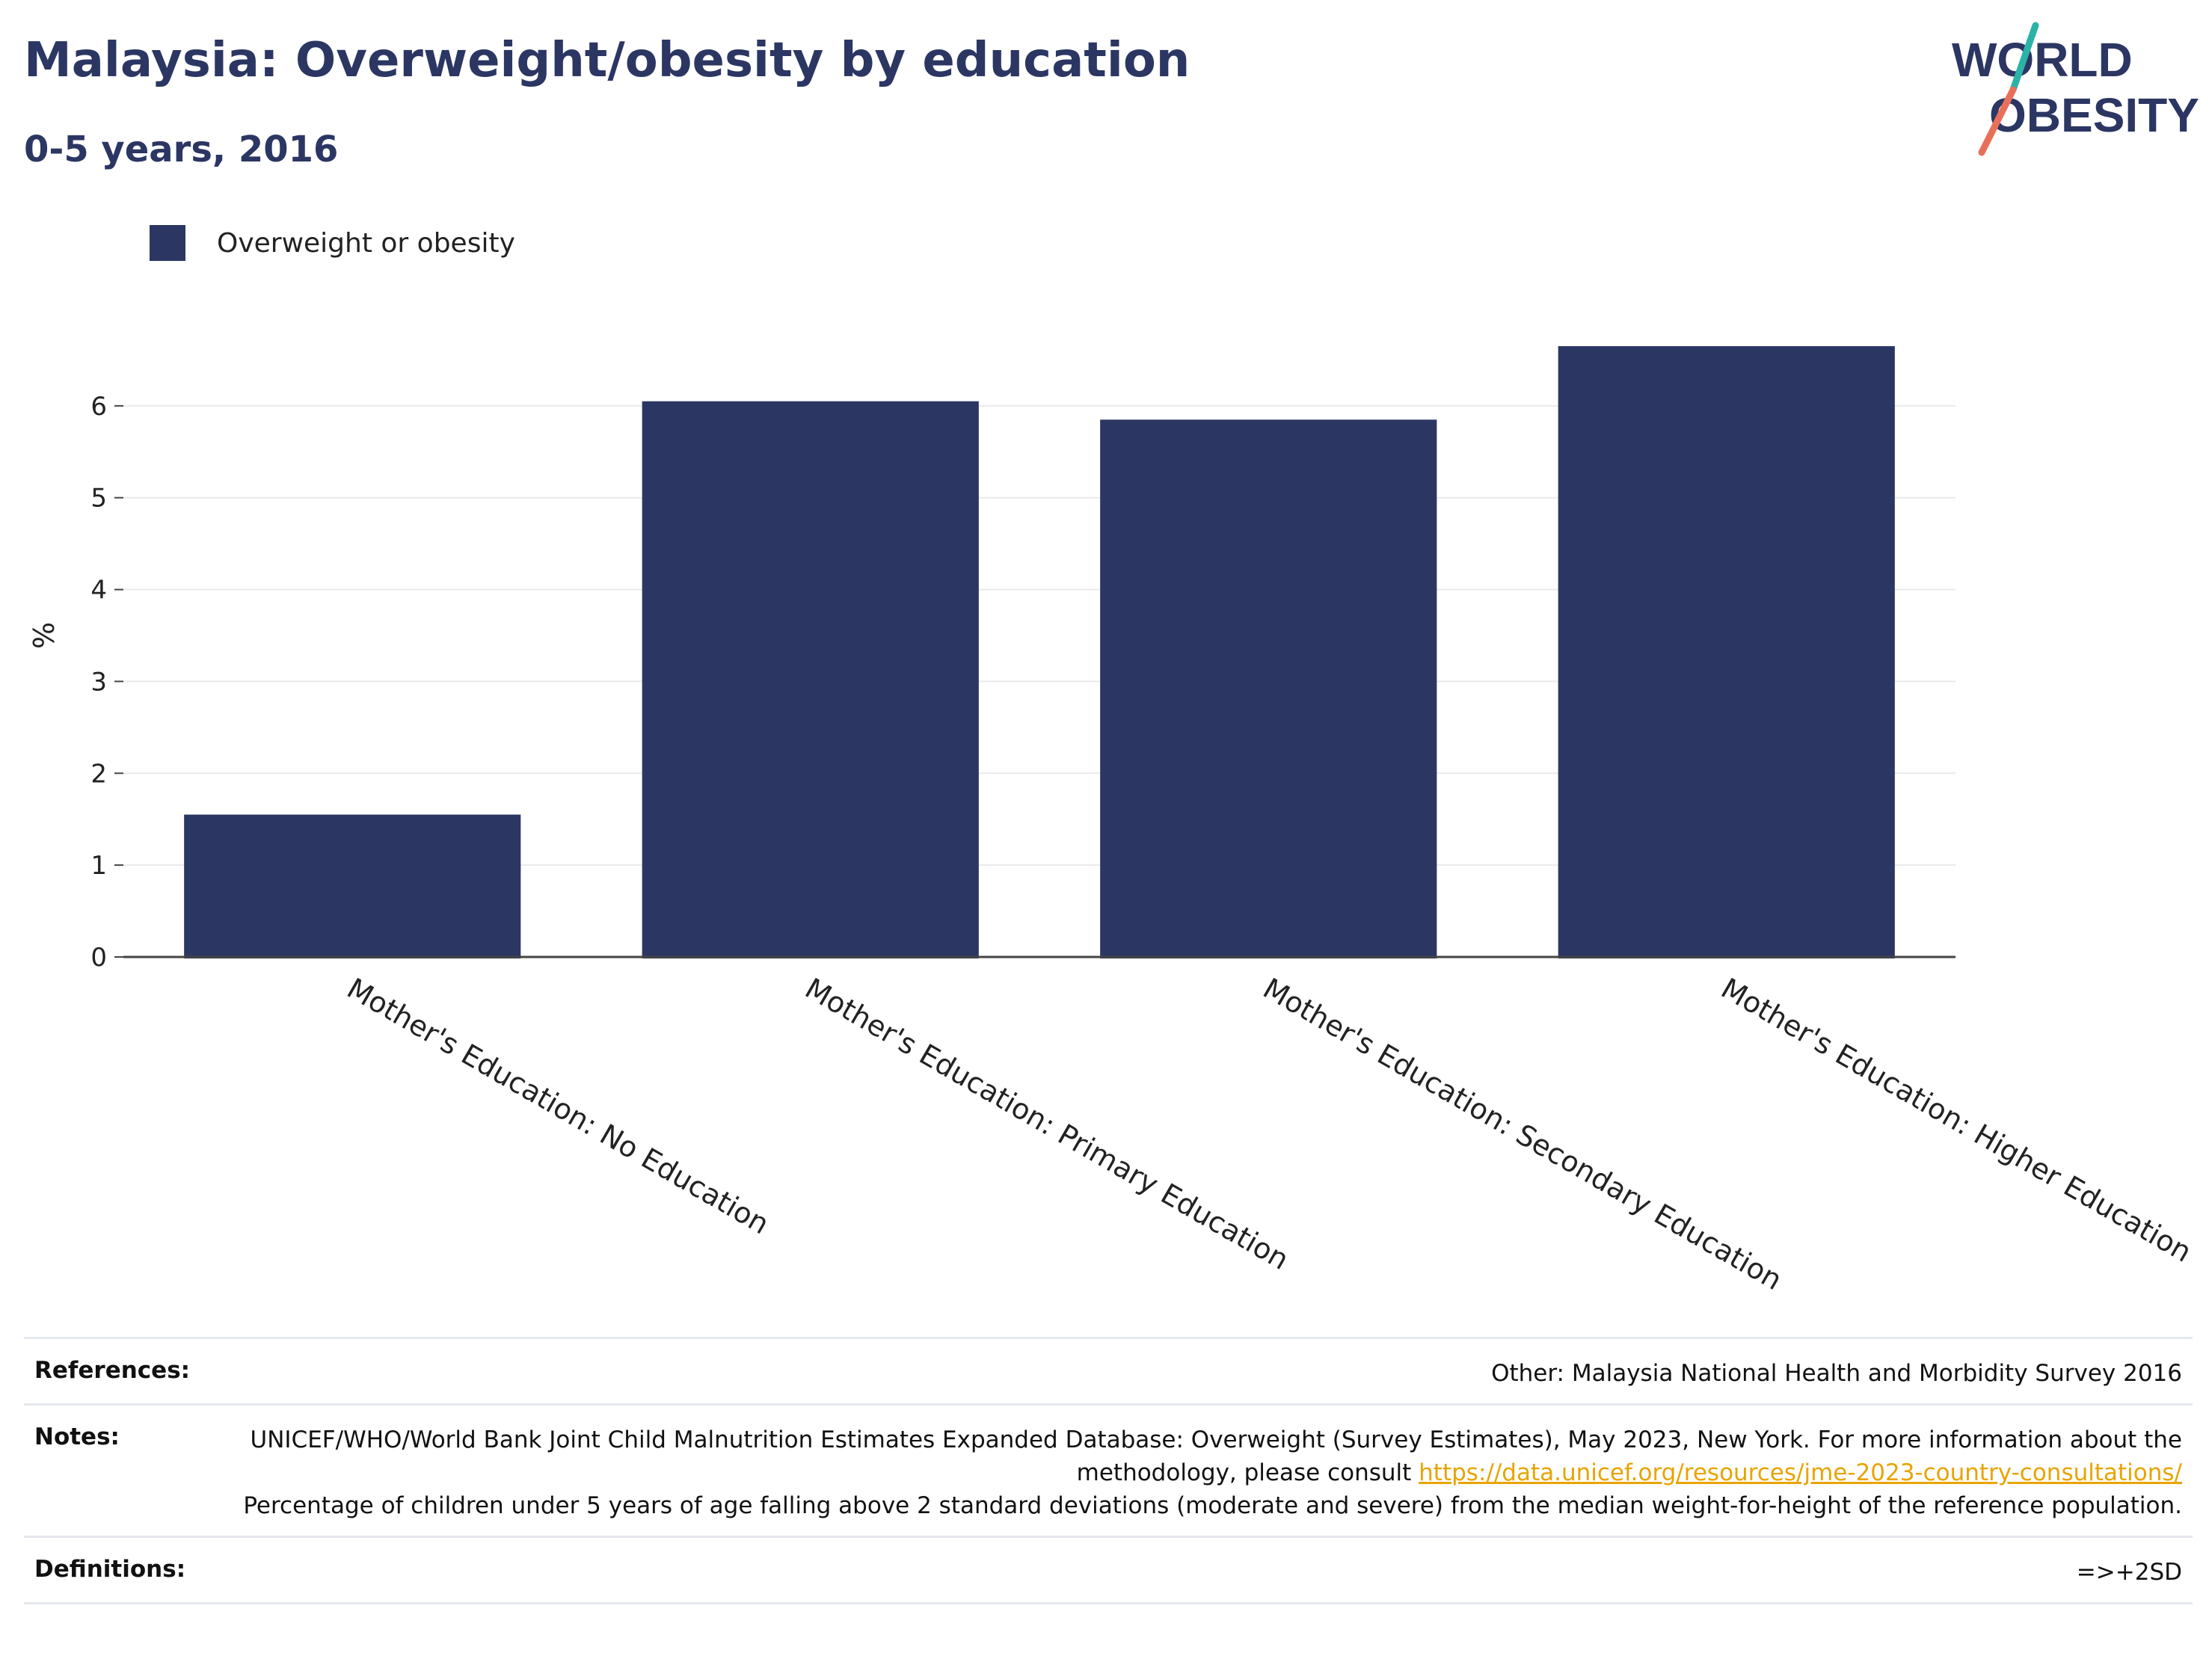 Image resolution: width=2212 pixels, height=1656 pixels. Describe the element at coordinates (2024, 57) in the screenshot. I see `logo-slash-top` at that location.